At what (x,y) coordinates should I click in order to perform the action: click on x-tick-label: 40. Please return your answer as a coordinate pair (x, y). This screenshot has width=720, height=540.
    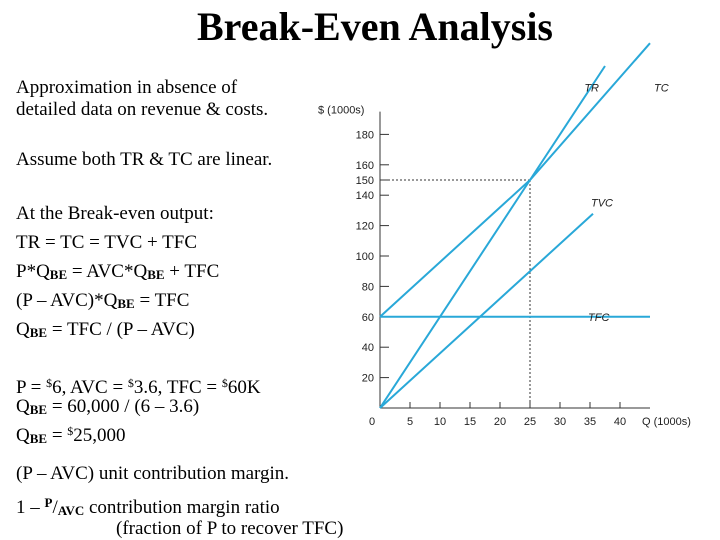
    Looking at the image, I should click on (620, 422).